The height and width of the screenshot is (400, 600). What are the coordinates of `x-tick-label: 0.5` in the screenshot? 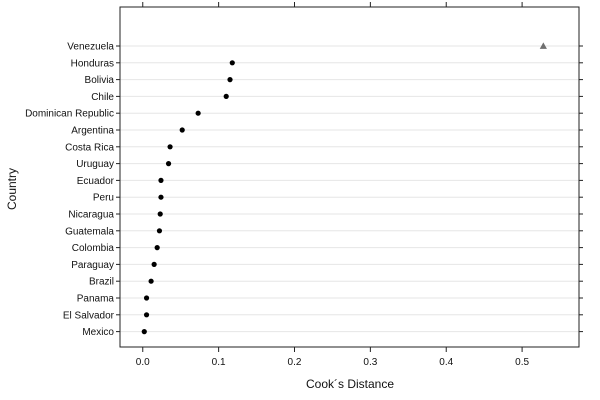 It's located at (522, 362).